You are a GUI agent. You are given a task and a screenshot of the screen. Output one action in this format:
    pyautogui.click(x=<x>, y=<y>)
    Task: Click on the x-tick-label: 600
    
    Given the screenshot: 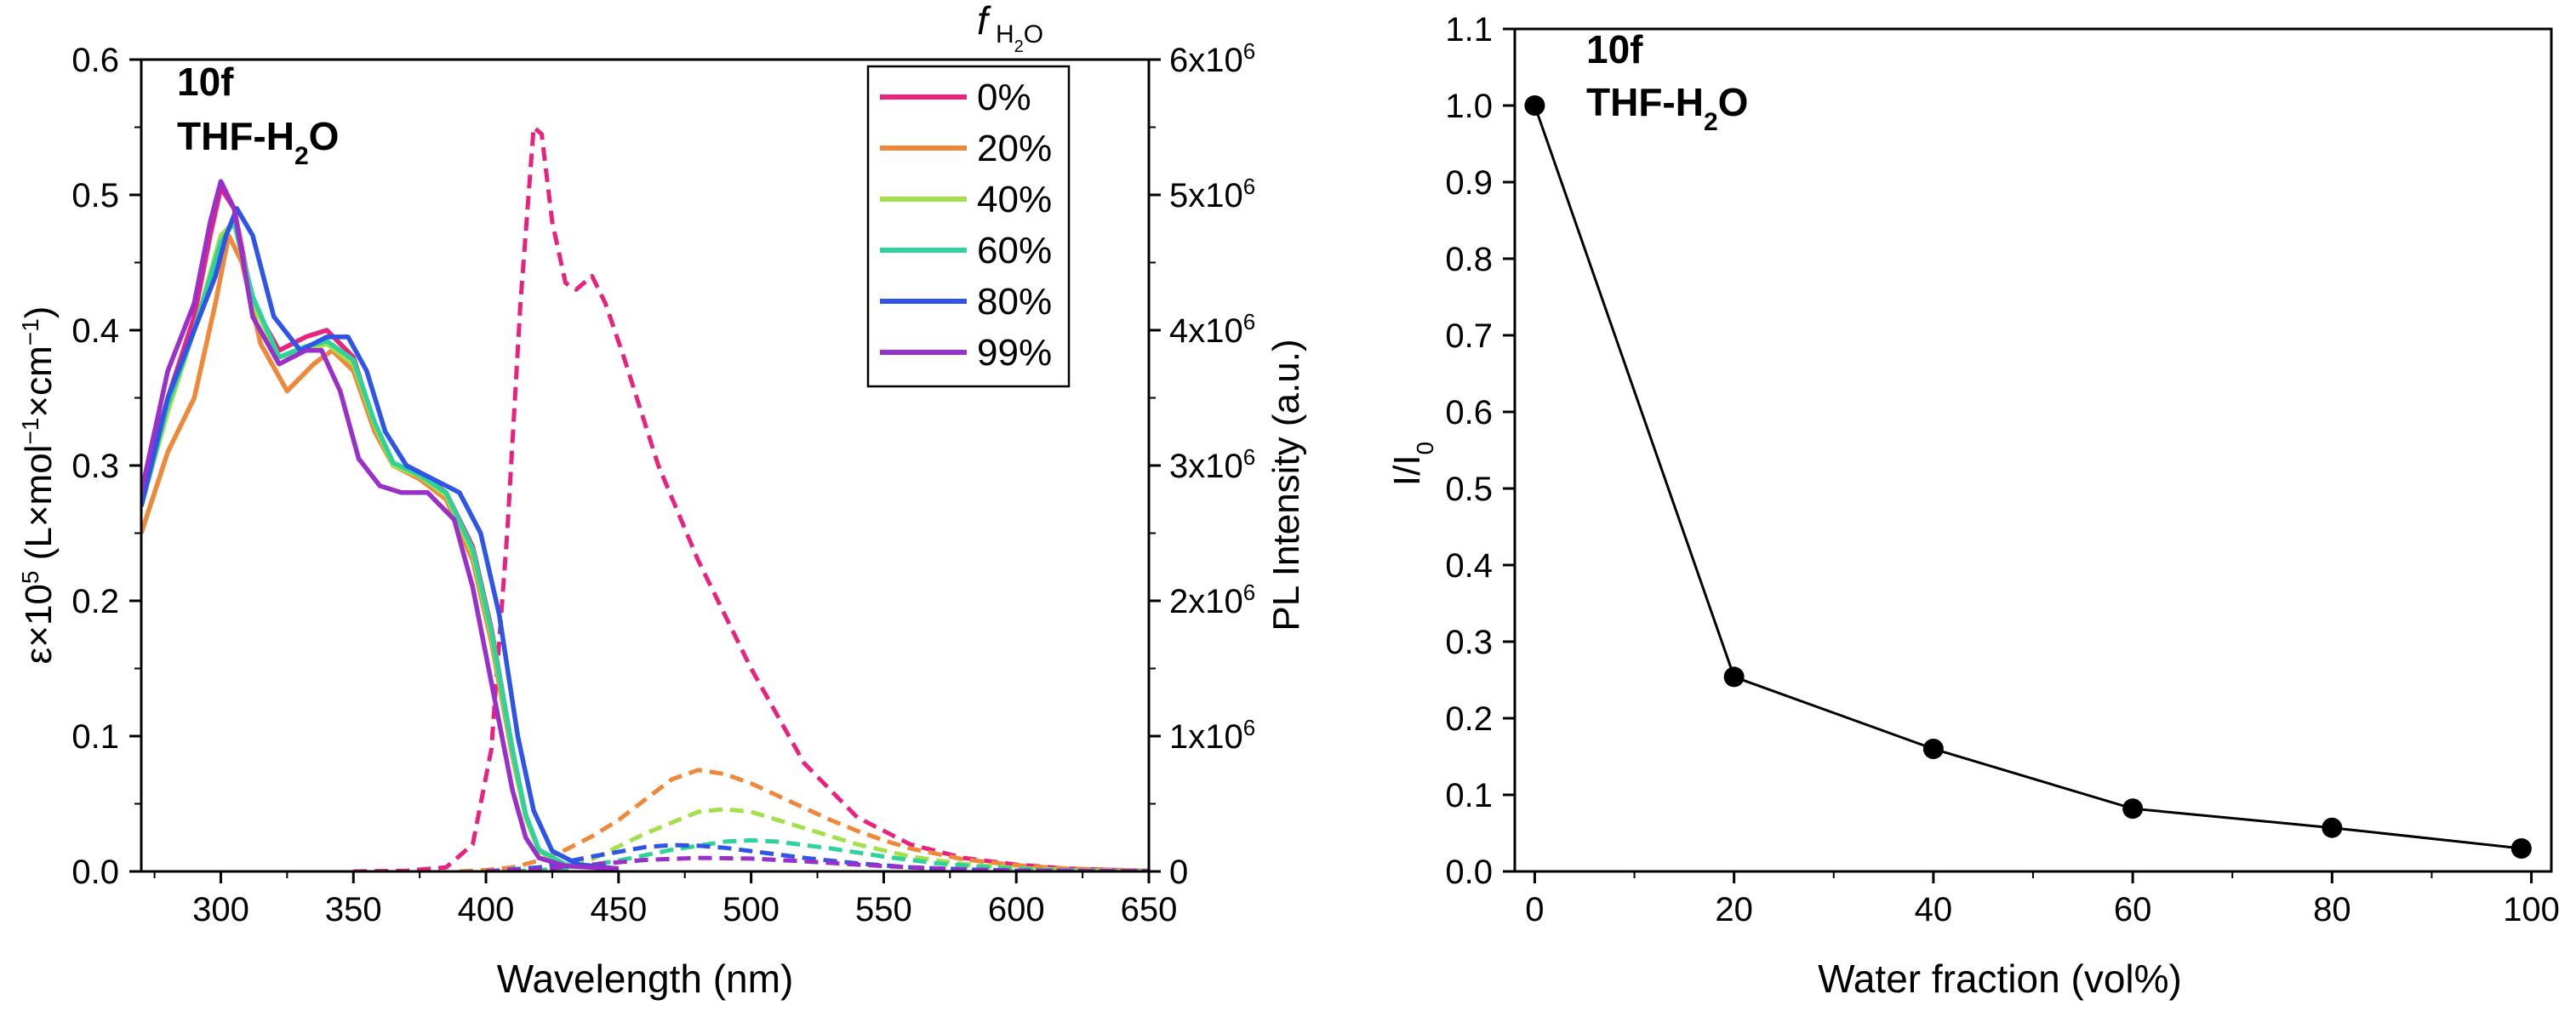 What is the action you would take?
    pyautogui.click(x=1016, y=909)
    